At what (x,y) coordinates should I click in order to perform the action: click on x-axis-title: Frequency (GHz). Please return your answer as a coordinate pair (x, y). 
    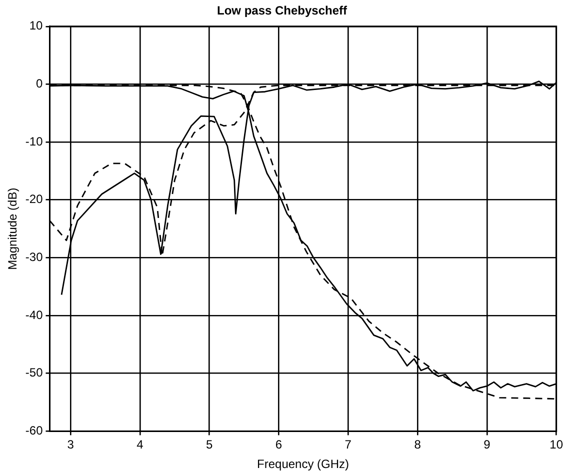
    Looking at the image, I should click on (303, 464).